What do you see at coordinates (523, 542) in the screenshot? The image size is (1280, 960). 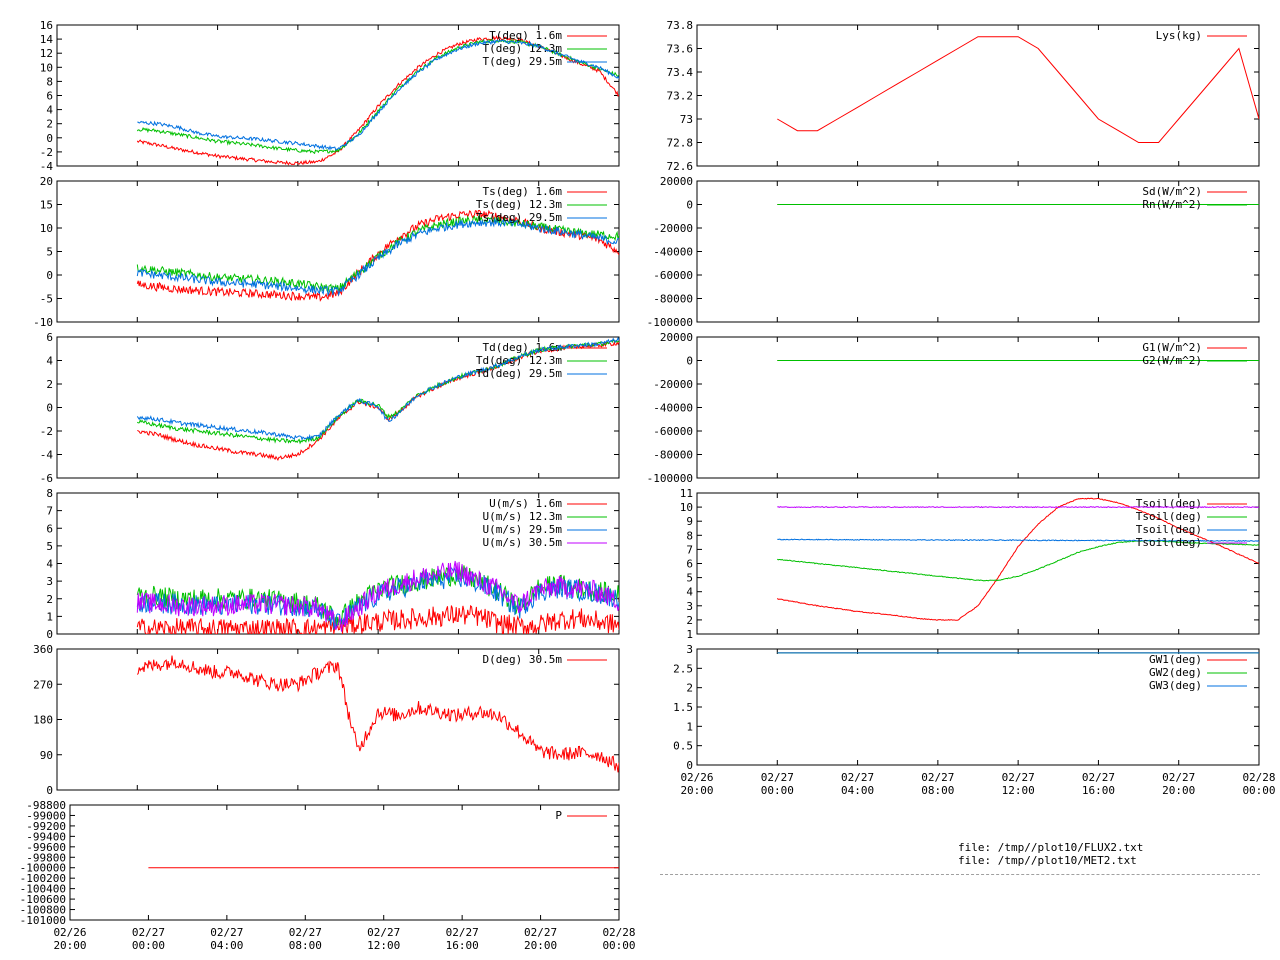 I see `legend-label: U(m/s) 30.5m` at bounding box center [523, 542].